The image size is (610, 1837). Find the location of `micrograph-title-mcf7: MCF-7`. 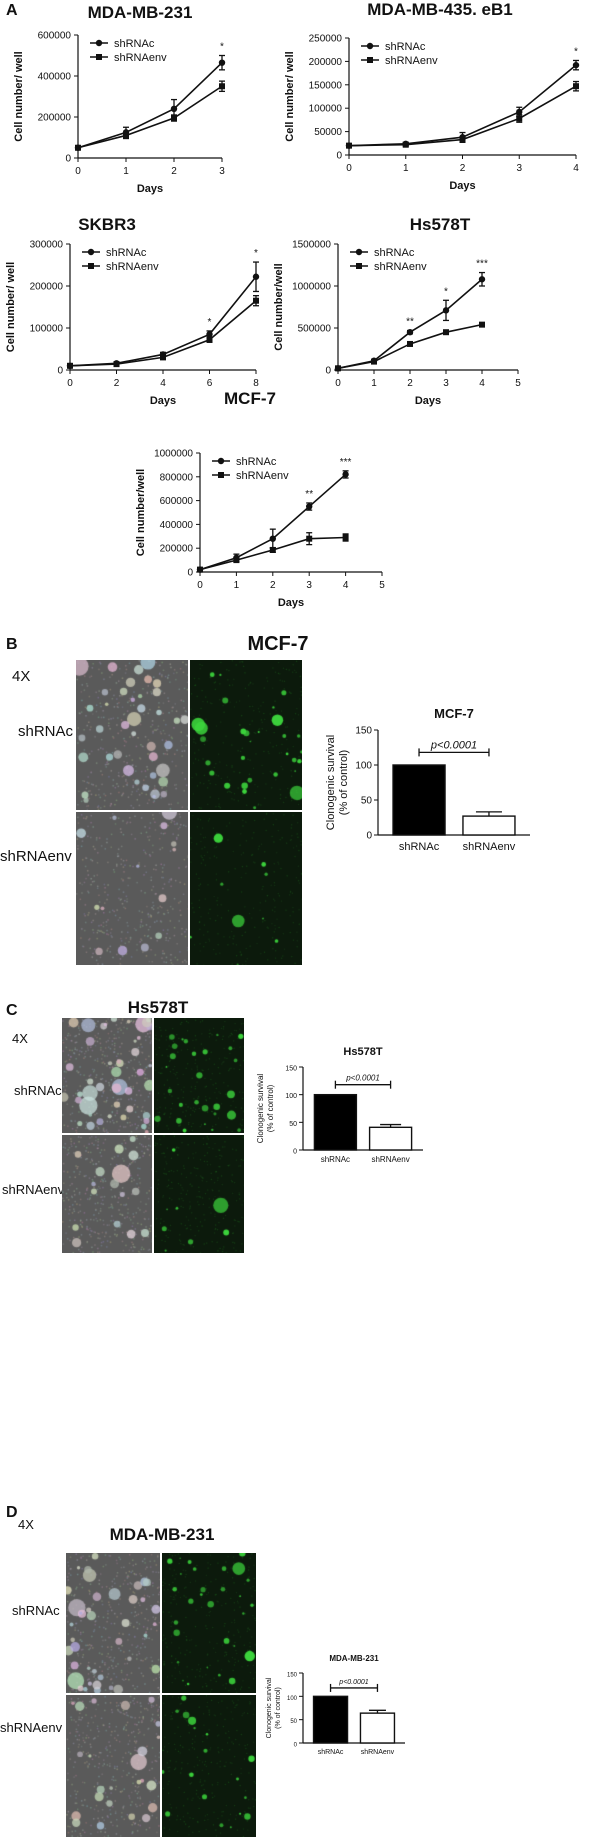

micrograph-title-mcf7: MCF-7 is located at coordinates (278, 644).